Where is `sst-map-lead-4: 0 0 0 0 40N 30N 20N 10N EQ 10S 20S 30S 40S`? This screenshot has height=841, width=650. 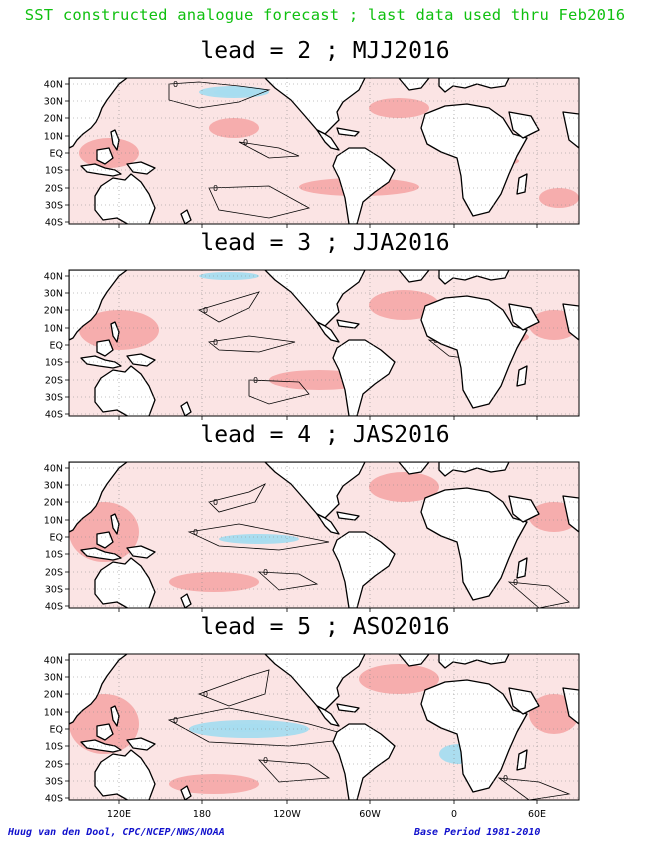 sst-map-lead-4: 0 0 0 0 40N 30N 20N 10N EQ 10S 20S 30S 40S is located at coordinates (312, 537).